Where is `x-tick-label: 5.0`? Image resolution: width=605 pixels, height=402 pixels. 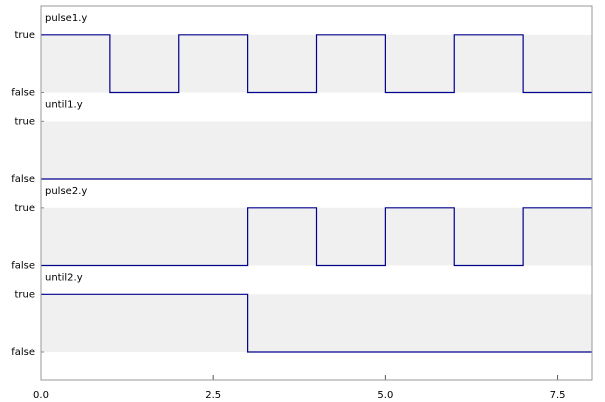 x-tick-label: 5.0 is located at coordinates (385, 395).